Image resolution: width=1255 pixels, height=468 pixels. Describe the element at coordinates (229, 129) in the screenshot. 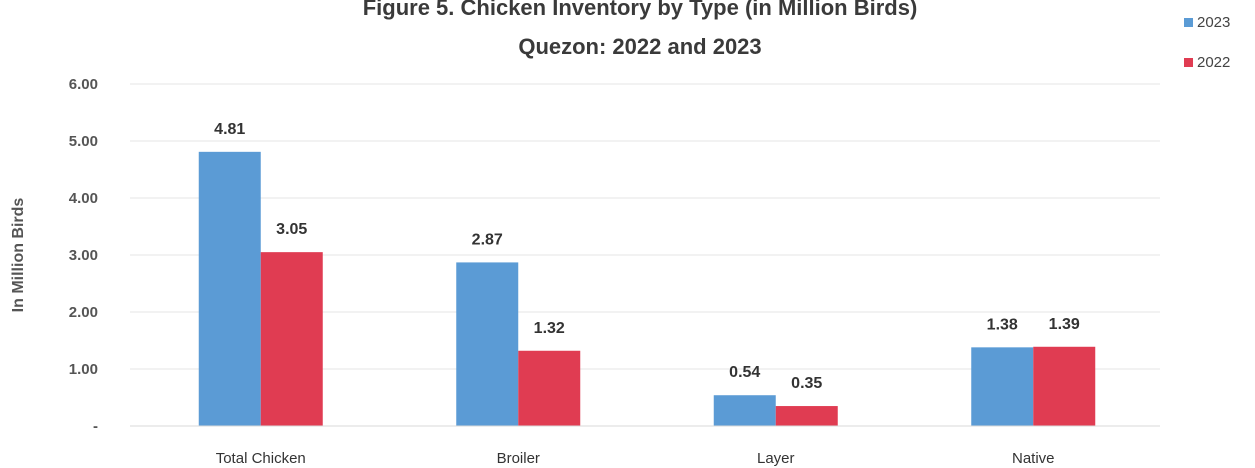

I see `data-label: 4.81` at that location.